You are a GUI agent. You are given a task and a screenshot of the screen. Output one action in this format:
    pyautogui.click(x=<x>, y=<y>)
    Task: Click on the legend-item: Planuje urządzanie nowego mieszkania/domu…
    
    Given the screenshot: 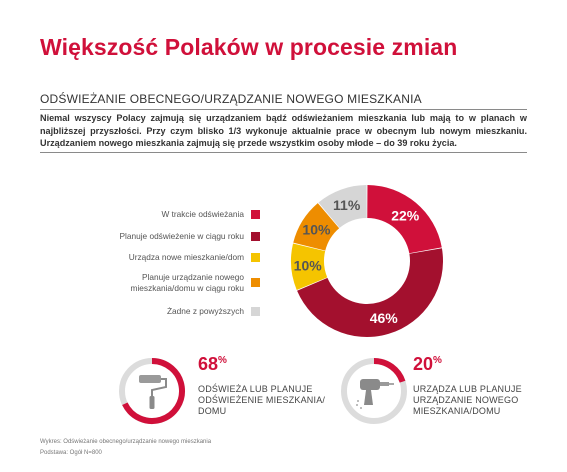 What is the action you would take?
    pyautogui.click(x=195, y=282)
    